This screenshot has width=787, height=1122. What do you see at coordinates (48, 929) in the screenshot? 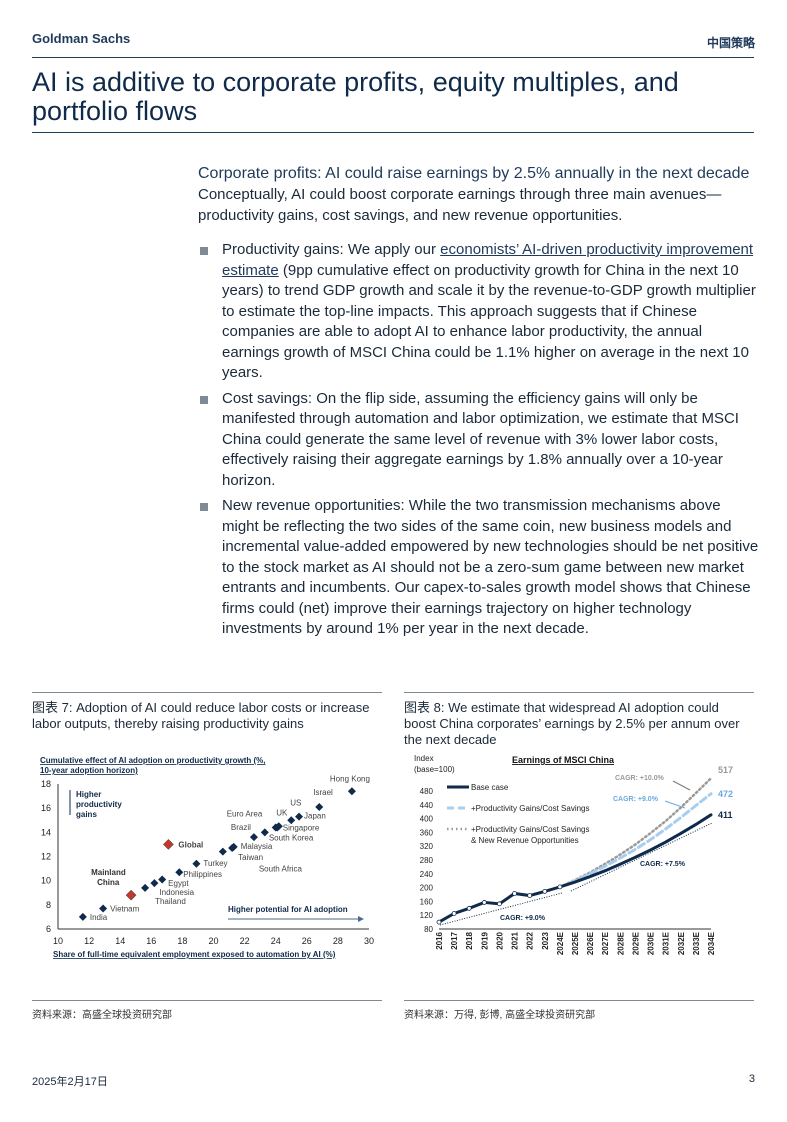
I see `y-tick-label: 6` at bounding box center [48, 929].